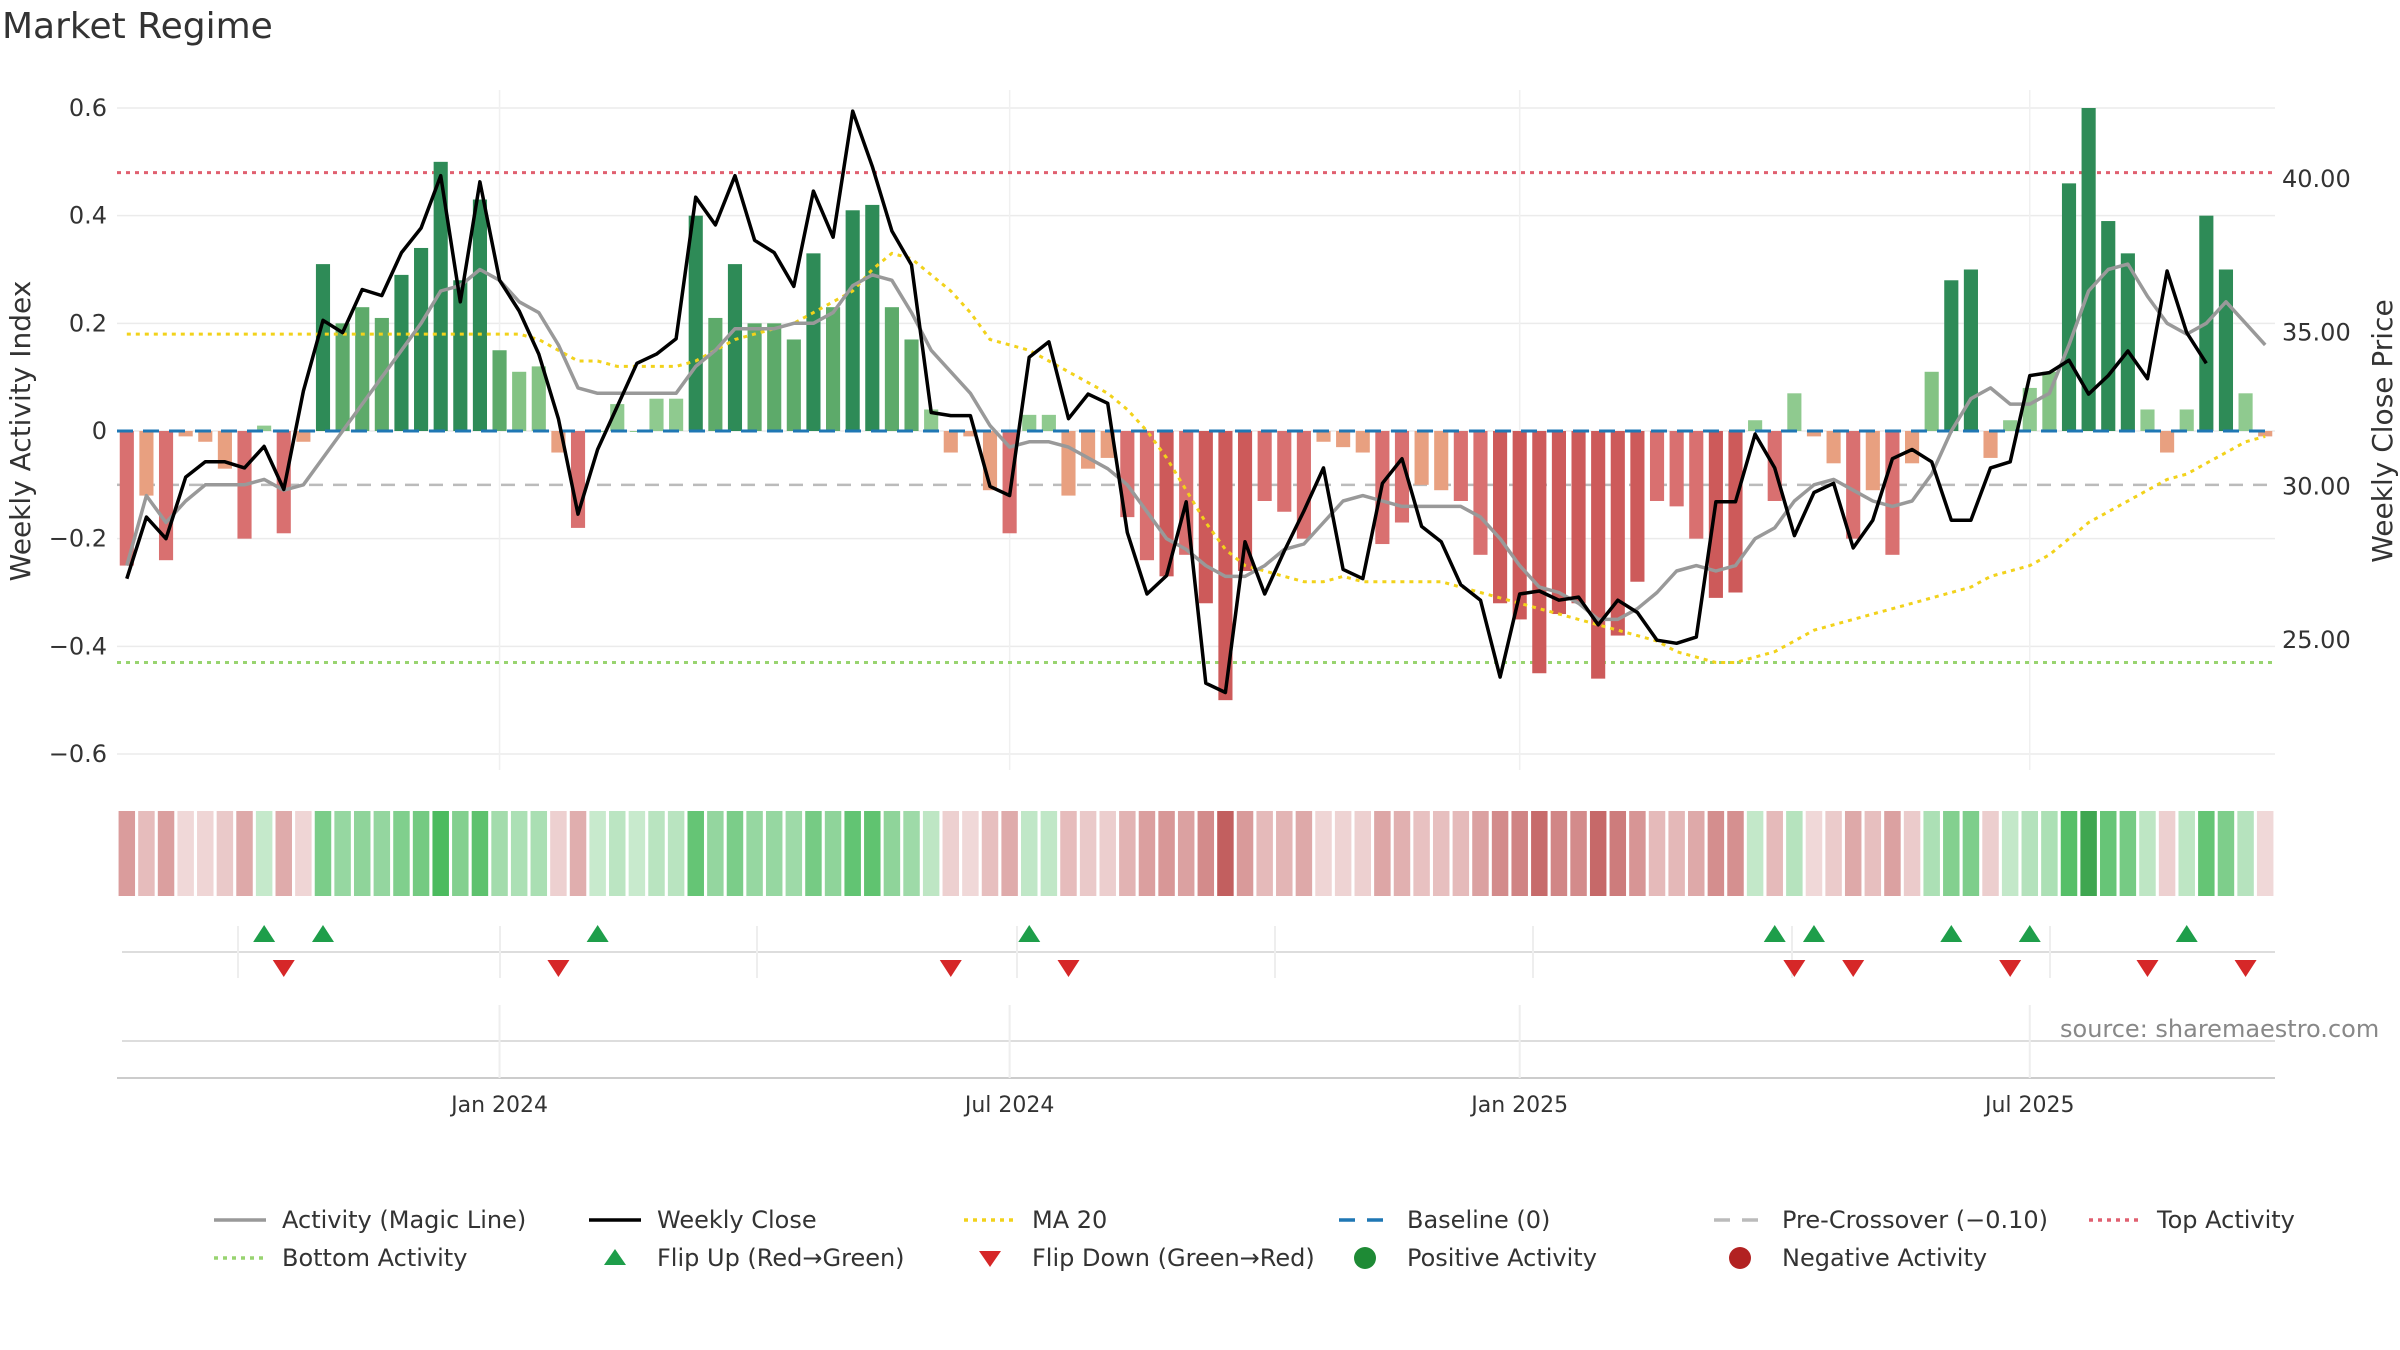  Describe the element at coordinates (375, 1258) in the screenshot. I see `legend-label: Bottom Activity` at that location.